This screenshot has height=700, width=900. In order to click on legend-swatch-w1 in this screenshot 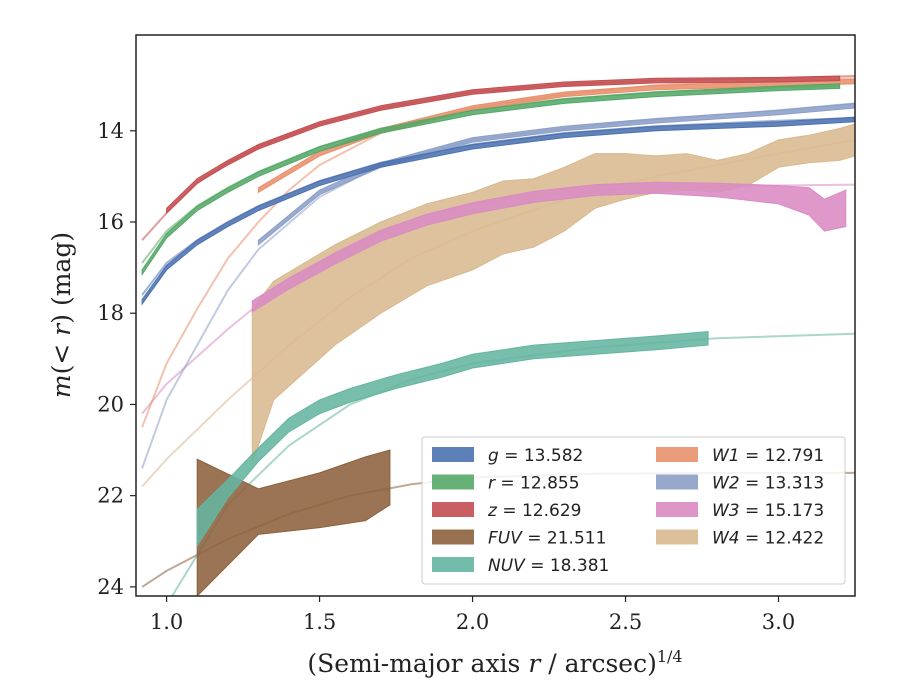, I will do `click(677, 454)`.